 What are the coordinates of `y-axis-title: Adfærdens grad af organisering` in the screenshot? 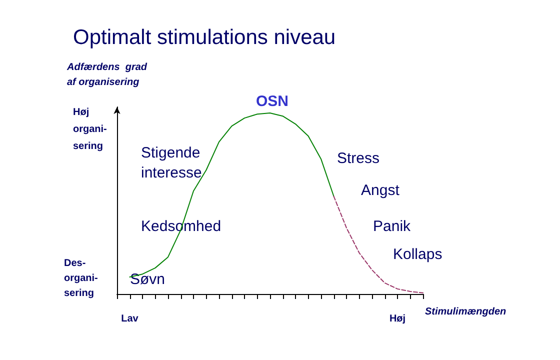 It's located at (107, 75).